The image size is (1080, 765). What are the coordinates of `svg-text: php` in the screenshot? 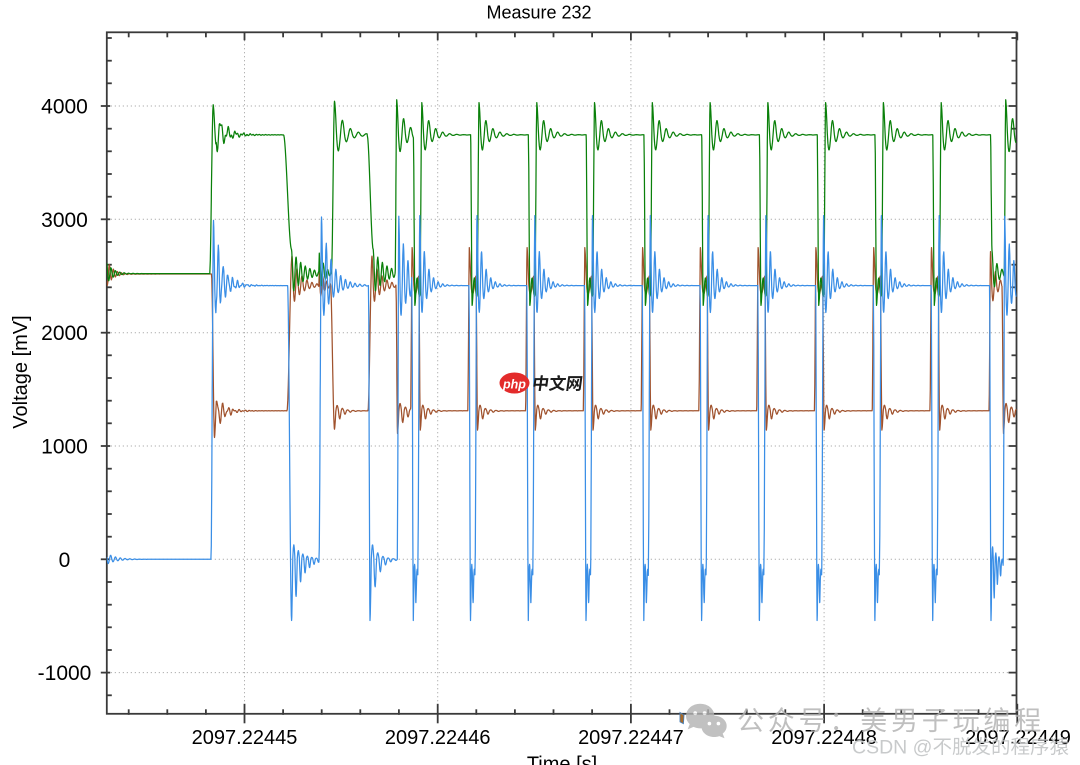 It's located at (514, 385).